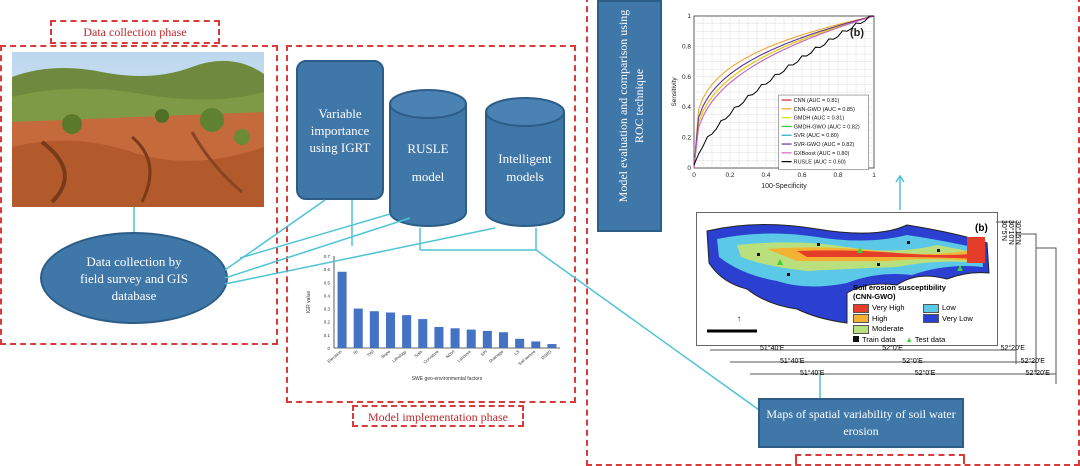  Describe the element at coordinates (689, 168) in the screenshot. I see `roc-ytick-label: 0` at that location.